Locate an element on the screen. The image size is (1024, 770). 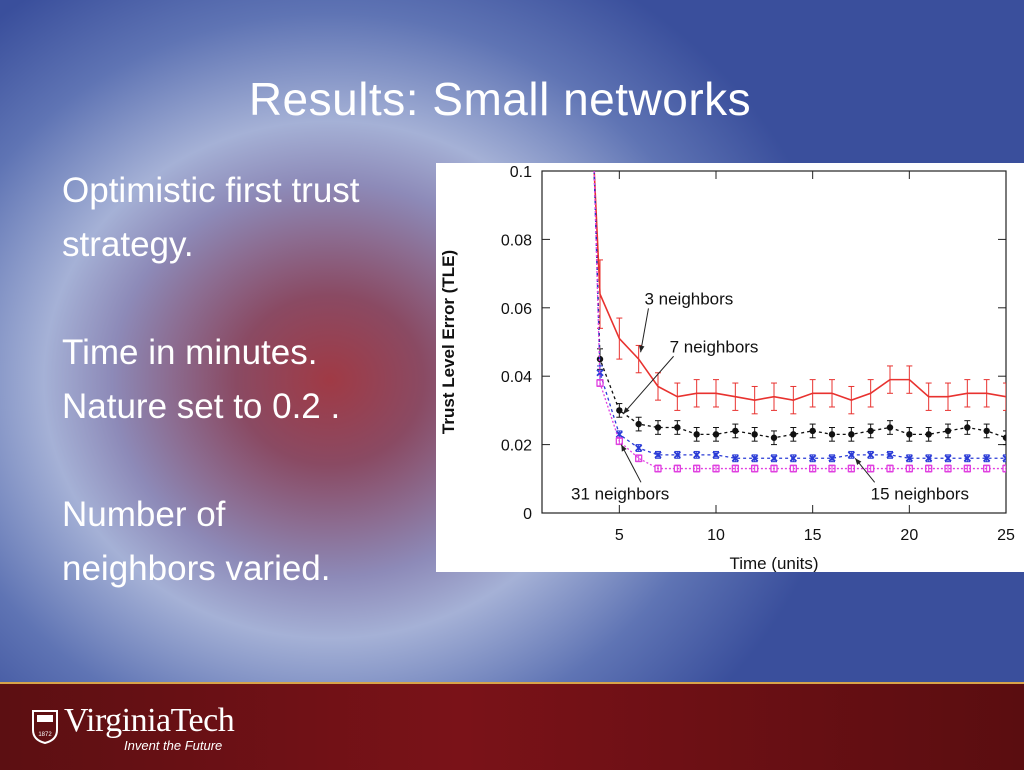
x-tick-label: 25 is located at coordinates (1006, 535).